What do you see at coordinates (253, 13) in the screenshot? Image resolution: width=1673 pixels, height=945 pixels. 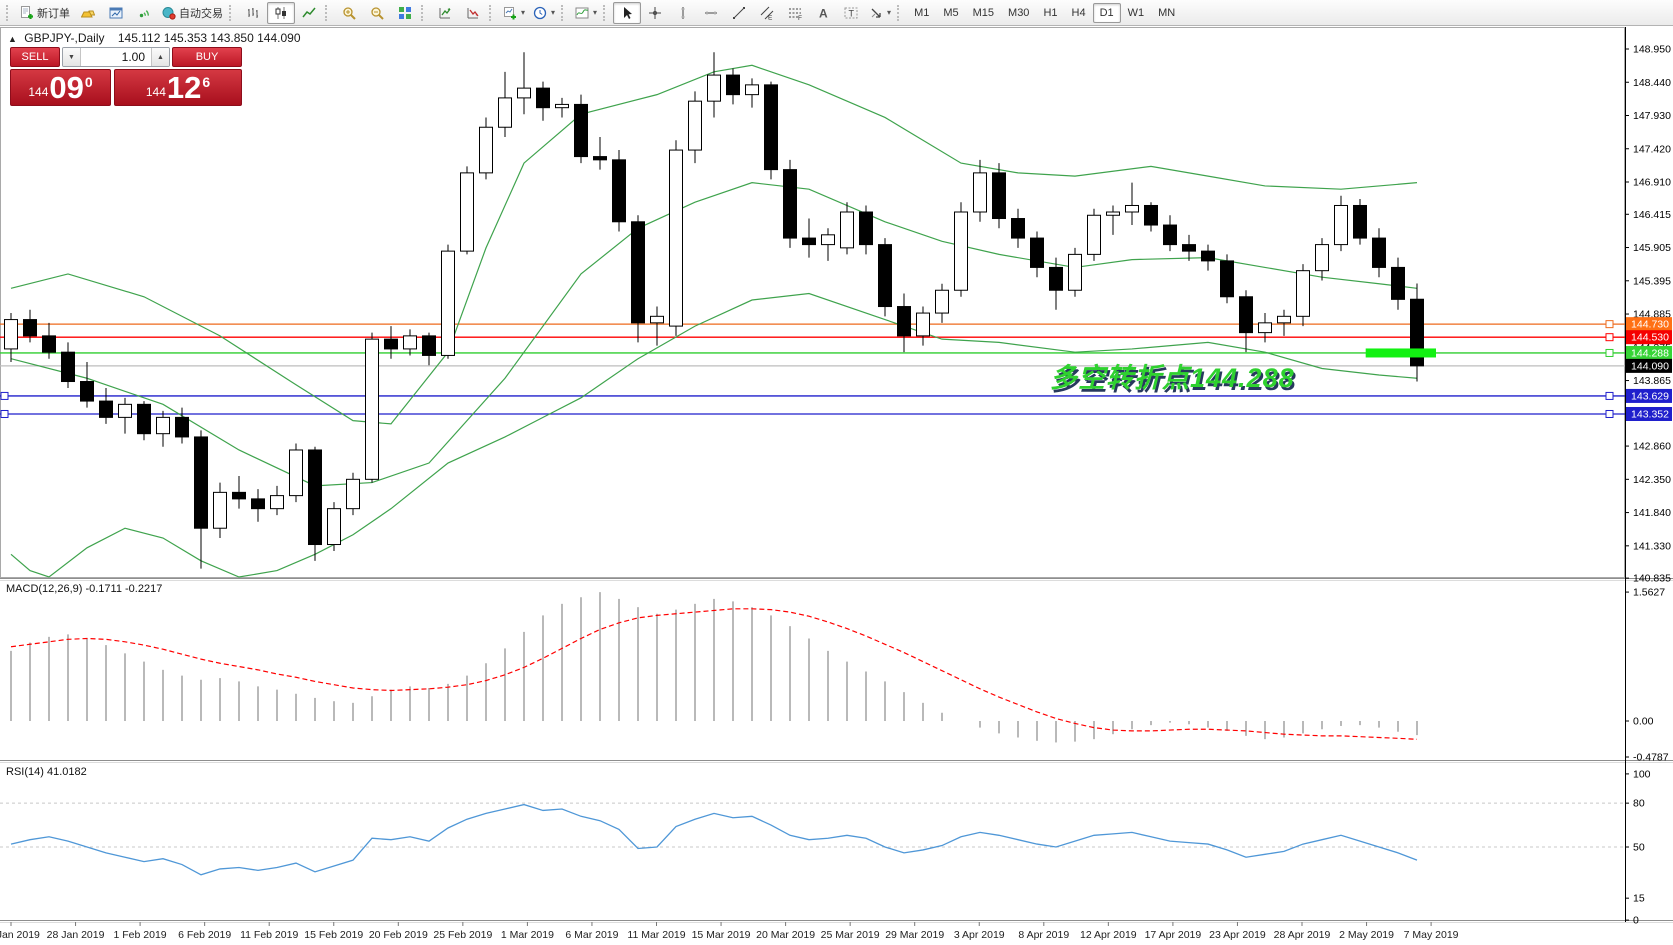 I see `bar-chart-button` at bounding box center [253, 13].